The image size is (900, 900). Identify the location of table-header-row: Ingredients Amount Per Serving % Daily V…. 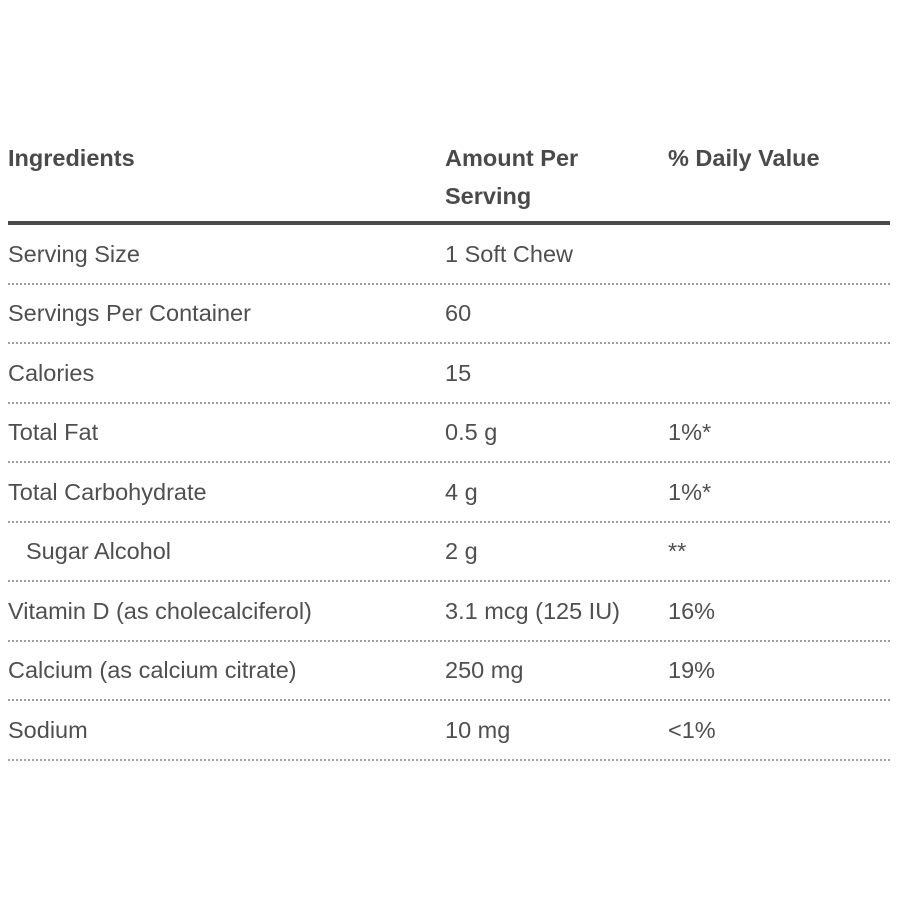
(449, 182).